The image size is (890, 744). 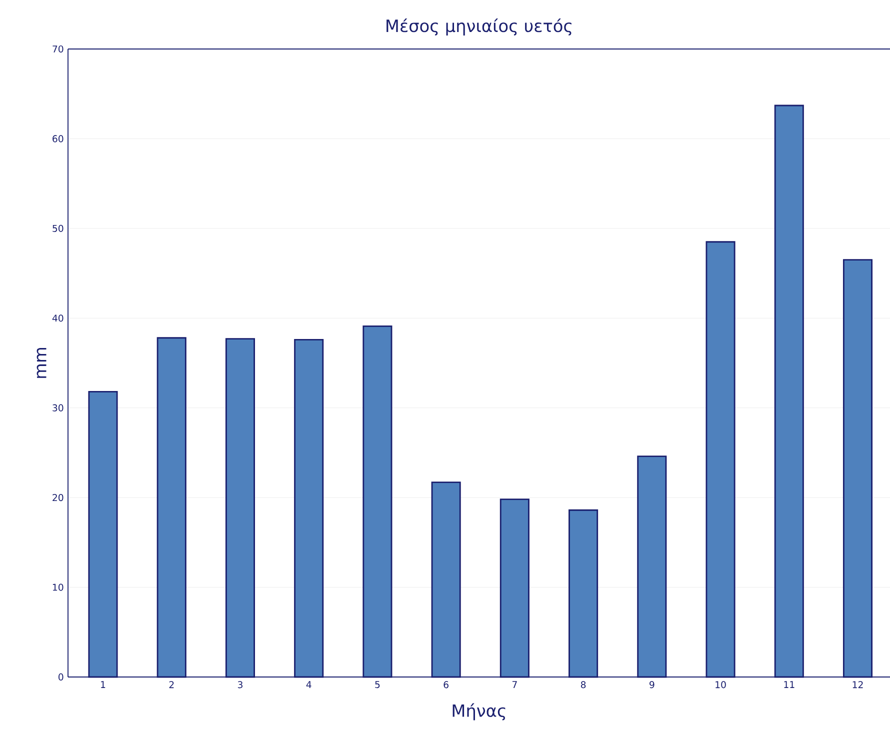 I want to click on x-tick-label: 4, so click(x=309, y=684).